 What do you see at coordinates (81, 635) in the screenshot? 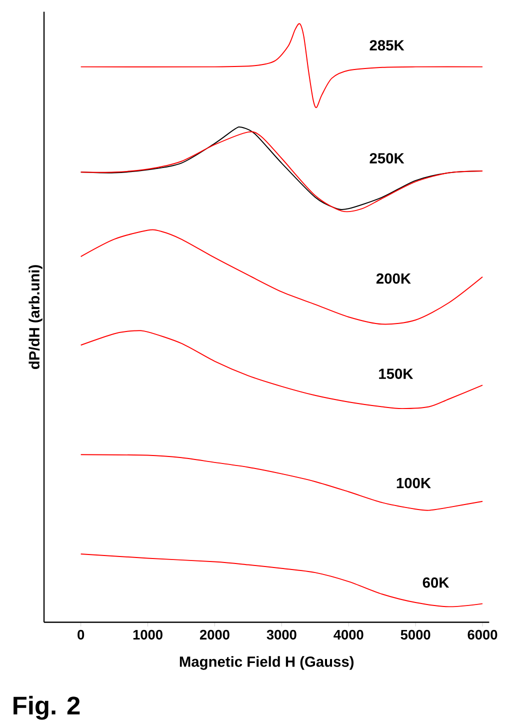
I see `x-tick-label: 0` at bounding box center [81, 635].